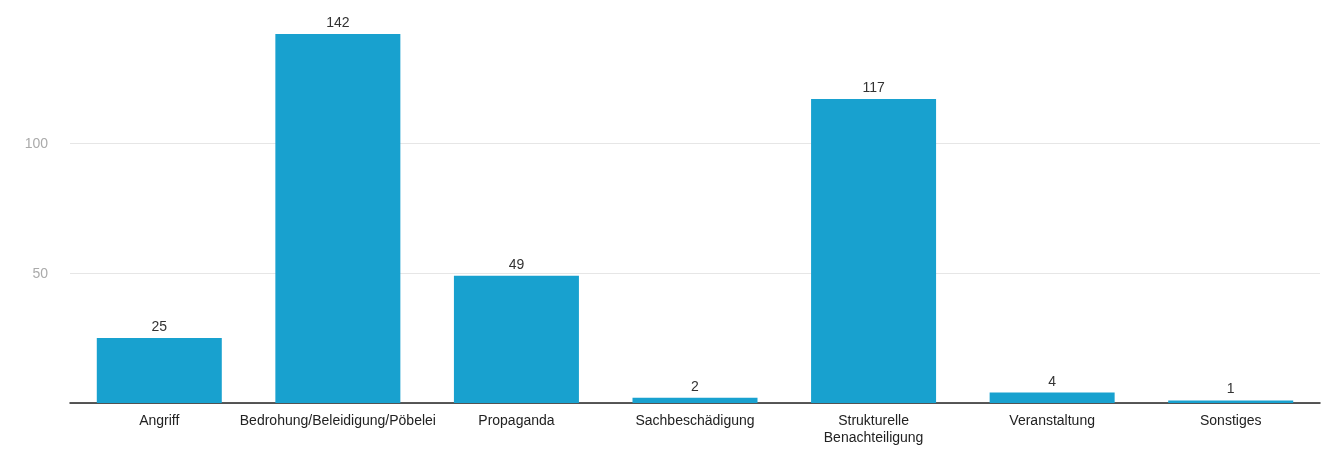 The image size is (1334, 457). Describe the element at coordinates (338, 22) in the screenshot. I see `data-label: 142` at that location.